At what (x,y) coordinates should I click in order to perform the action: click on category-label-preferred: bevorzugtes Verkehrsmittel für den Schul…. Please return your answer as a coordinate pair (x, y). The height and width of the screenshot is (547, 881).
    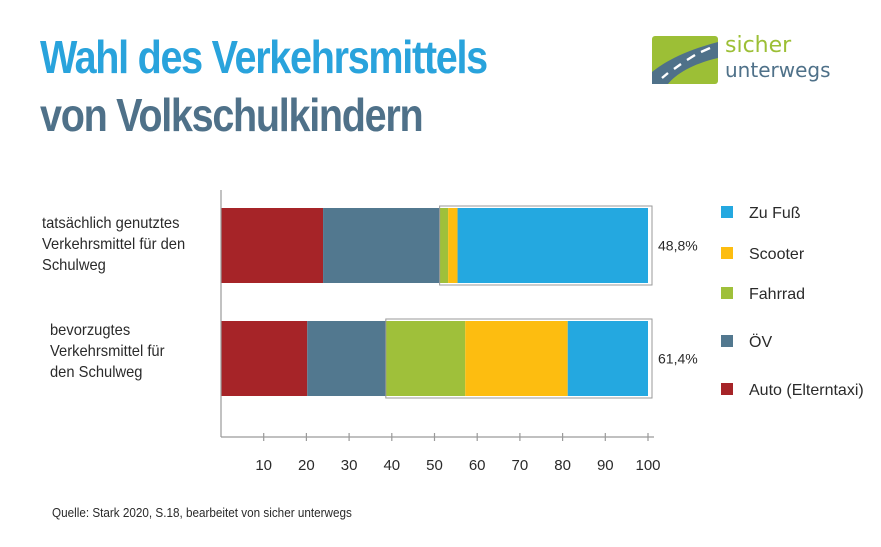
    Looking at the image, I should click on (107, 351).